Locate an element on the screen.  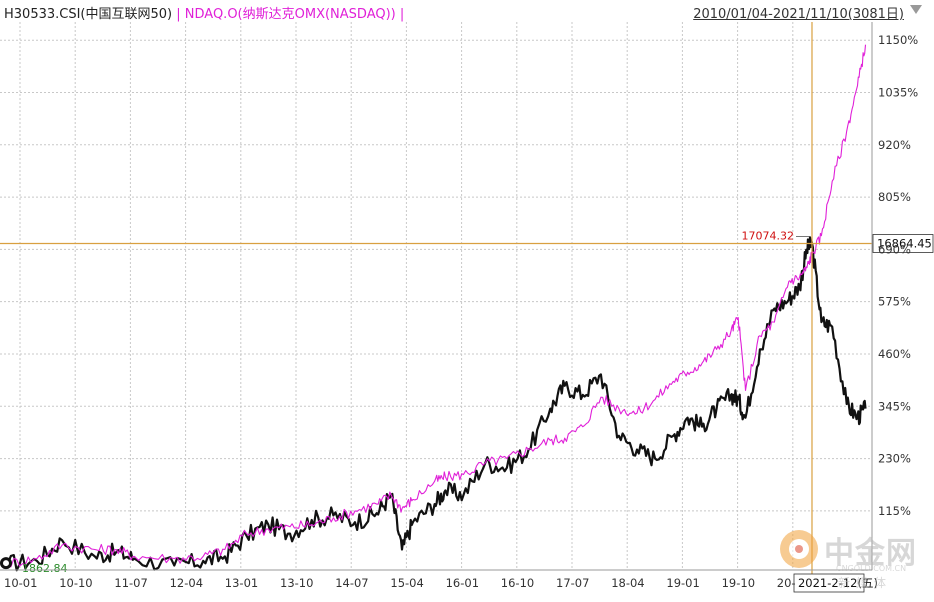
legend-series2-label: NDAQ.O(纳斯达克OMX(NASDAQ)) is located at coordinates (290, 14).